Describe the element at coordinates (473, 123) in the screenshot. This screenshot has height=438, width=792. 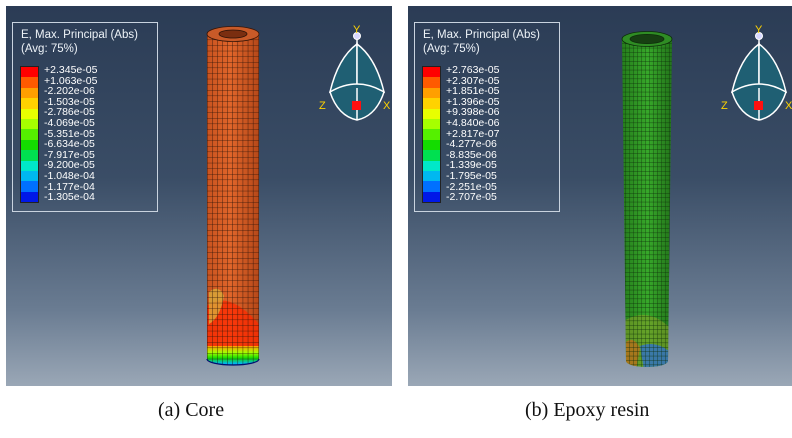
I see `legend-value: +4.840e-06` at that location.